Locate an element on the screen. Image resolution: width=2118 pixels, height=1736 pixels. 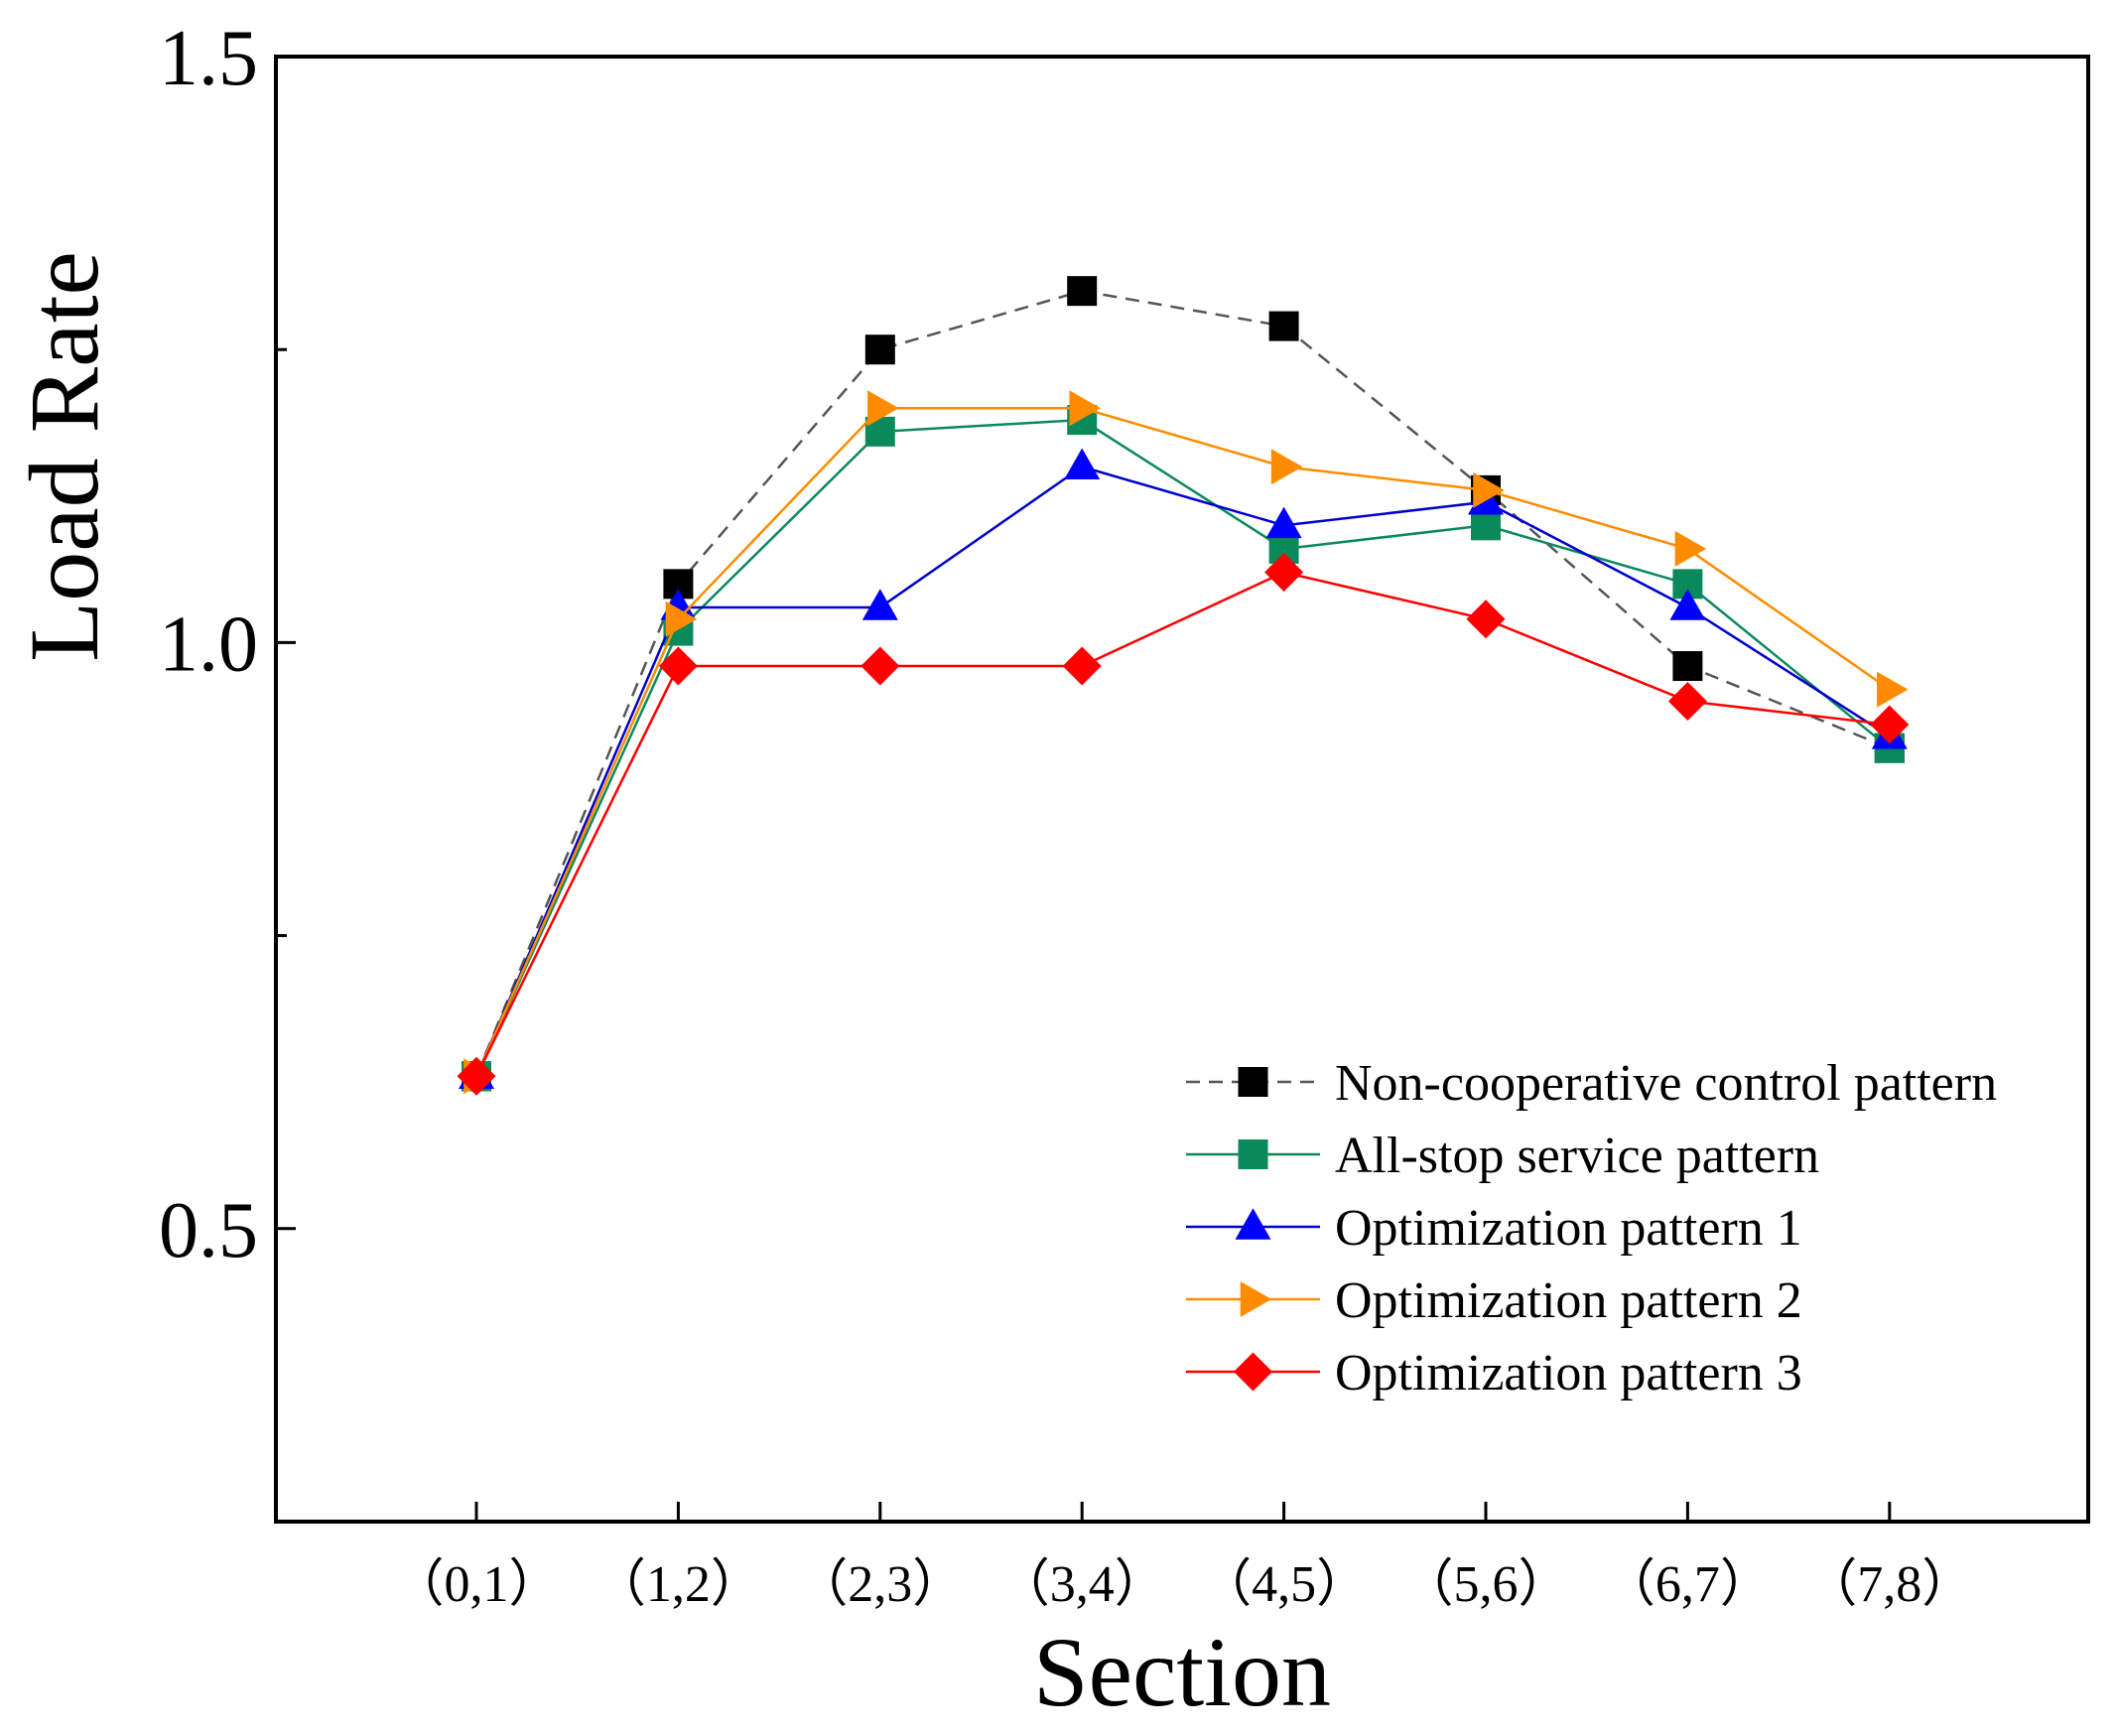
legend-item: Optimization pattern 3 is located at coordinates (1494, 1373).